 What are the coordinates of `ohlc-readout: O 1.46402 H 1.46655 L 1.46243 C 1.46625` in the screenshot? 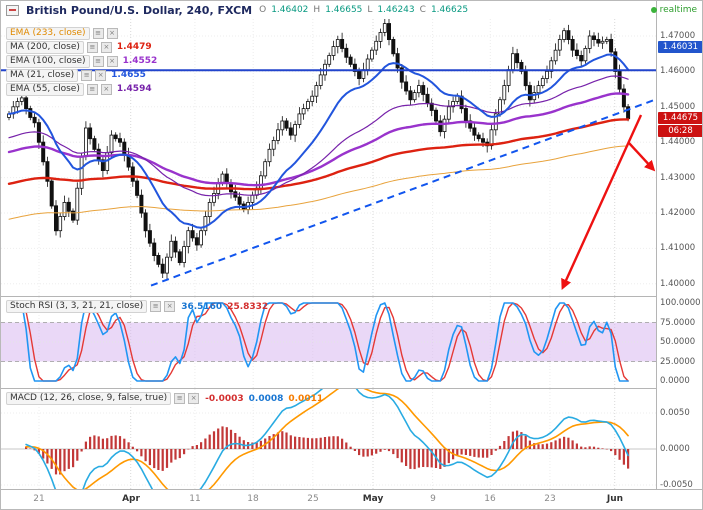 It's located at (363, 10).